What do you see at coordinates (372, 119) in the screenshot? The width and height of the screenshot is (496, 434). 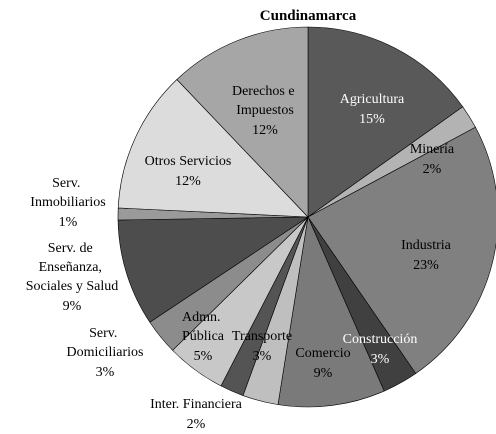 I see `slice-value-label: 15%` at bounding box center [372, 119].